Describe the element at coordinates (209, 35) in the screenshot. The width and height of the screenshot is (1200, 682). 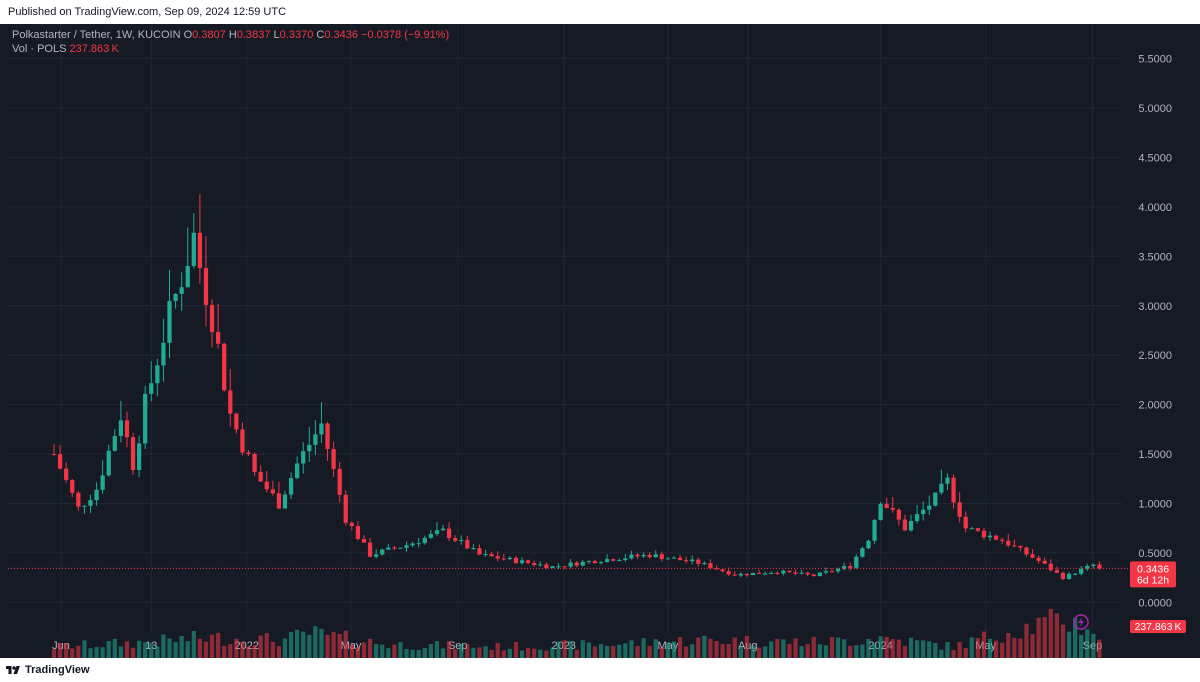
I see `open-value: 0.3807` at that location.